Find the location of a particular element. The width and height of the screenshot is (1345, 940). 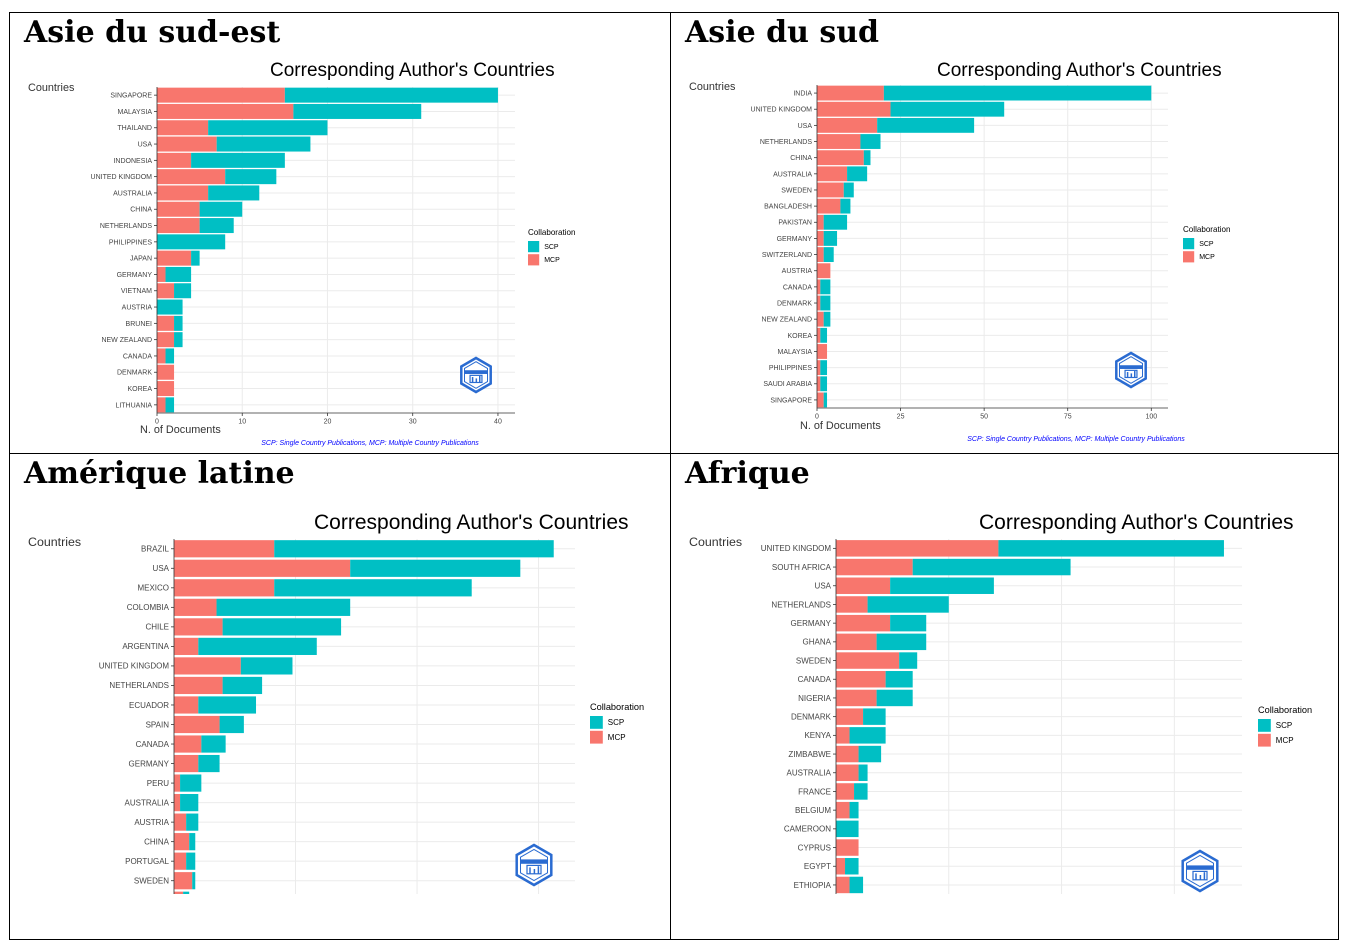

chart-title: Corresponding Author's Countries is located at coordinates (1136, 522).